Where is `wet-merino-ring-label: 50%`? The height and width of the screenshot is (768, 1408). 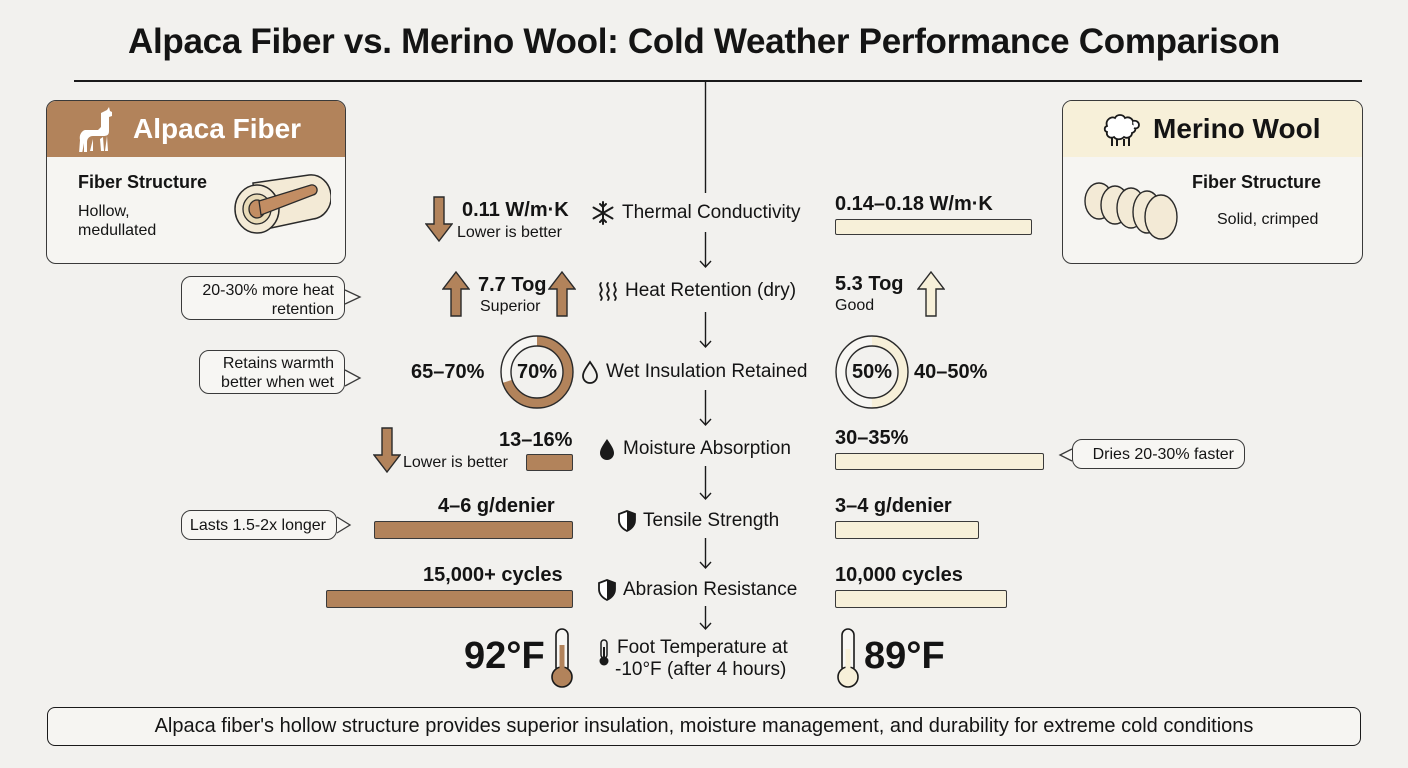
wet-merino-ring-label: 50% is located at coordinates (872, 372).